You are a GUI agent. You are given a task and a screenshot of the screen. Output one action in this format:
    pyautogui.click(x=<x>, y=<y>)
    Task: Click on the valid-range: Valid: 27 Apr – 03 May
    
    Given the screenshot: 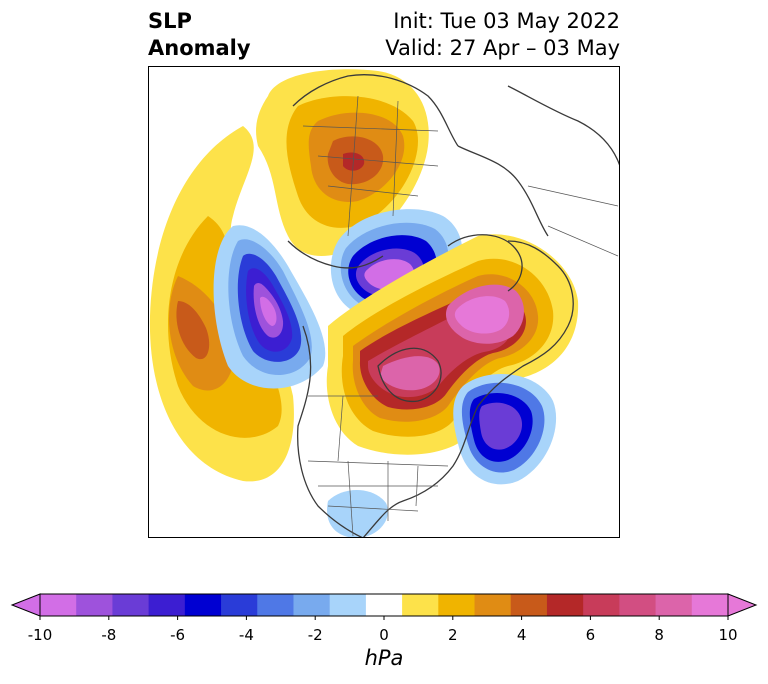 What is the action you would take?
    pyautogui.click(x=502, y=48)
    